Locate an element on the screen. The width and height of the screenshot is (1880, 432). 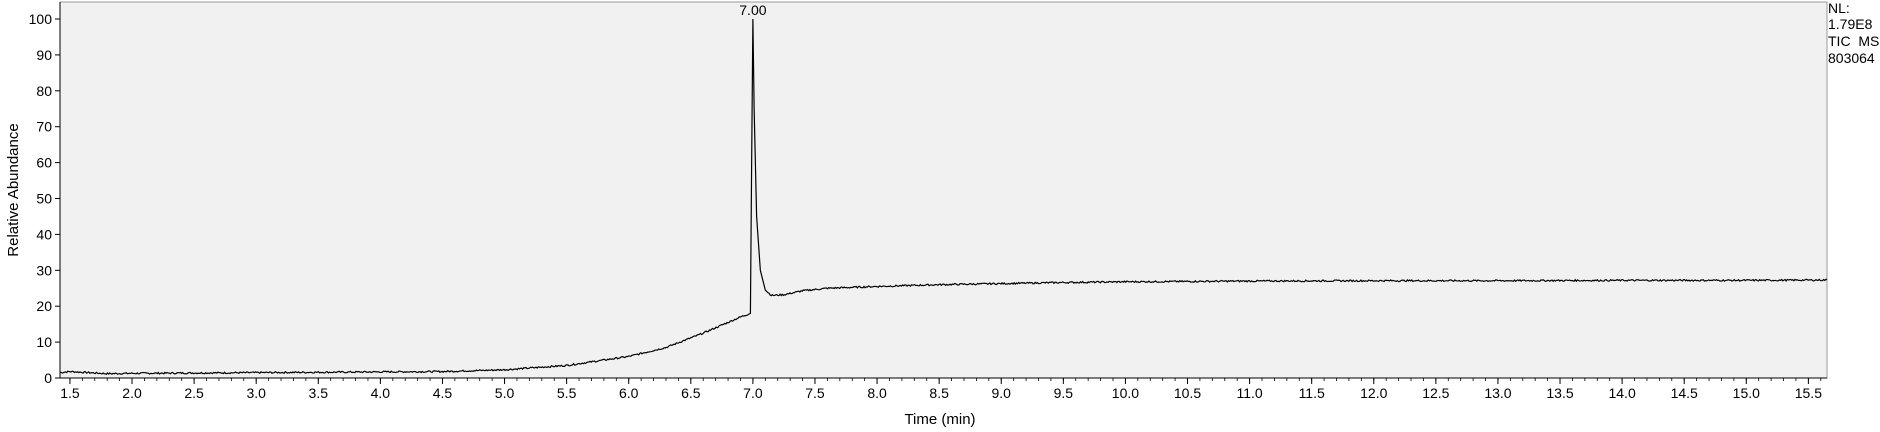
y-tick-label: 60 is located at coordinates (44, 163).